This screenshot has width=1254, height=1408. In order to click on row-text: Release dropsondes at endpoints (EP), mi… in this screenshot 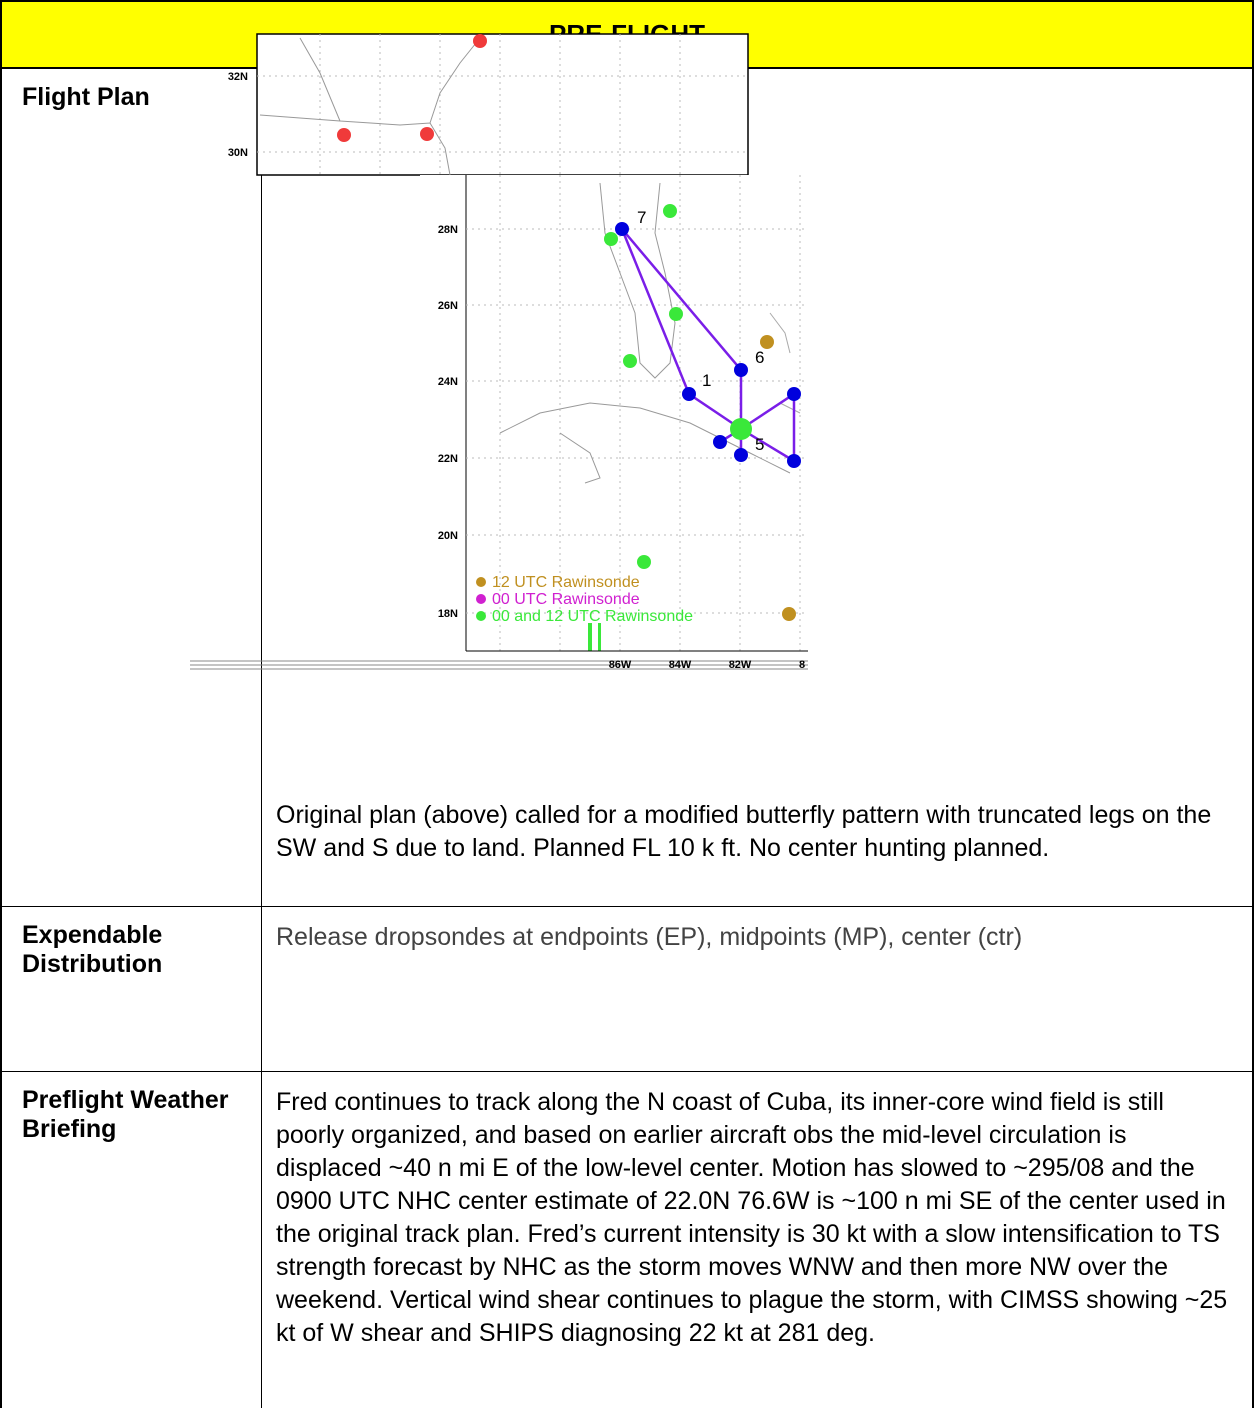, I will do `click(757, 989)`.